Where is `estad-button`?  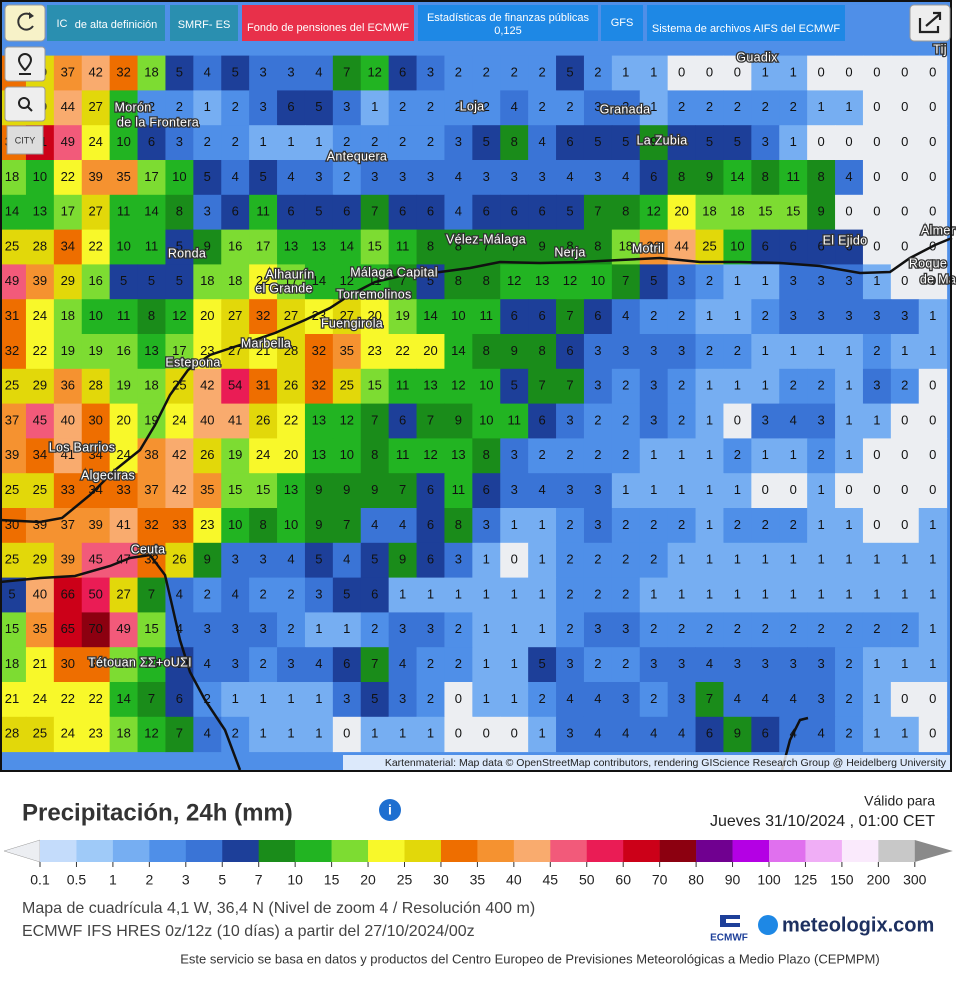 estad-button is located at coordinates (508, 23).